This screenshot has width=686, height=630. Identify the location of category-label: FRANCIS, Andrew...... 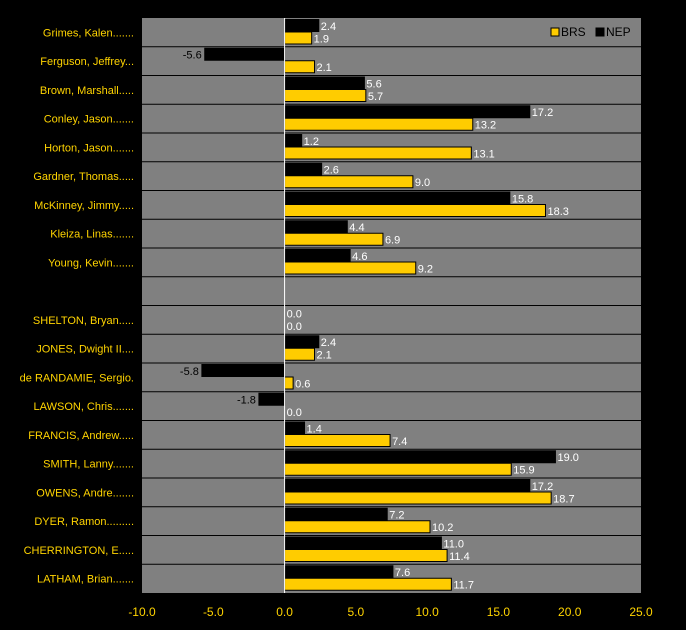
(81, 436).